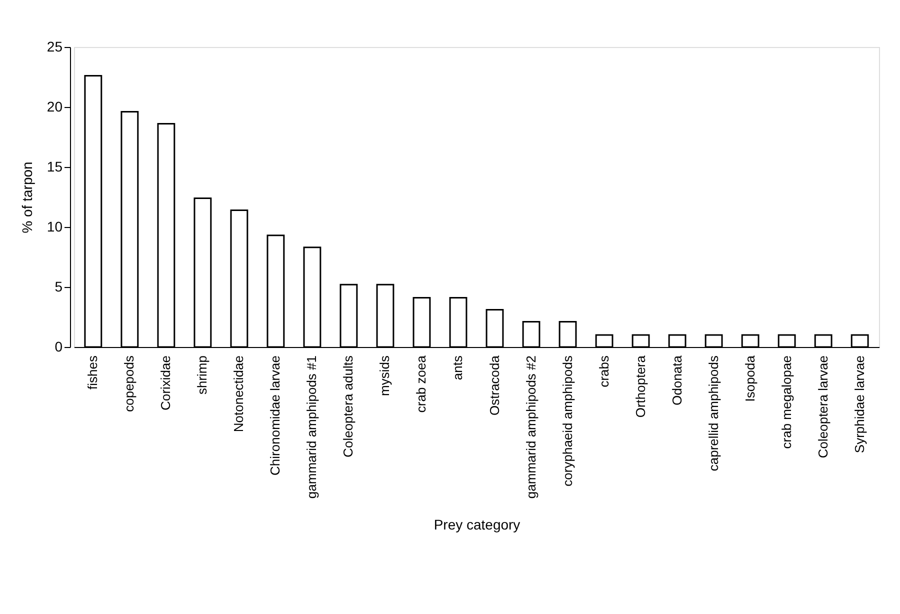  I want to click on x-tick-label: ants, so click(458, 367).